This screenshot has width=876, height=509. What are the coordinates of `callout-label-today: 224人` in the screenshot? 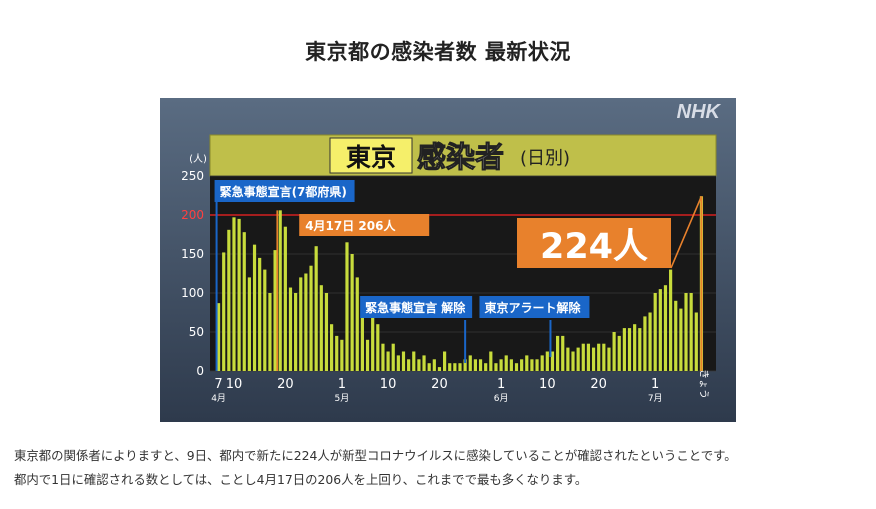 It's located at (594, 247).